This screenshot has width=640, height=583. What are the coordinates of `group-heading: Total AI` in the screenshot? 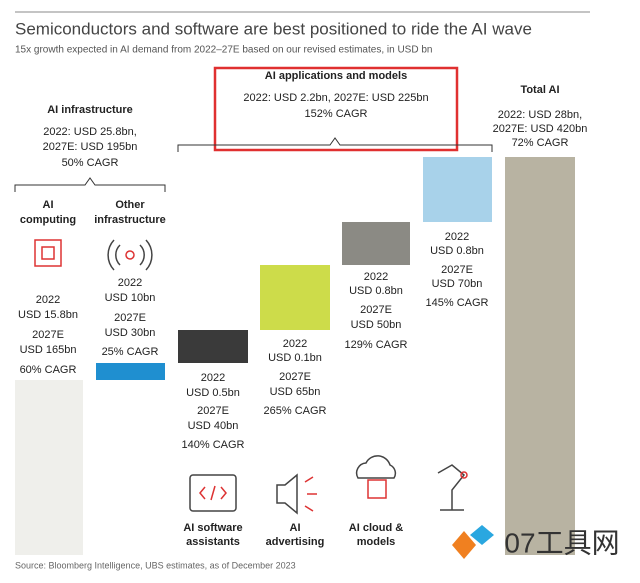 It's located at (539, 90).